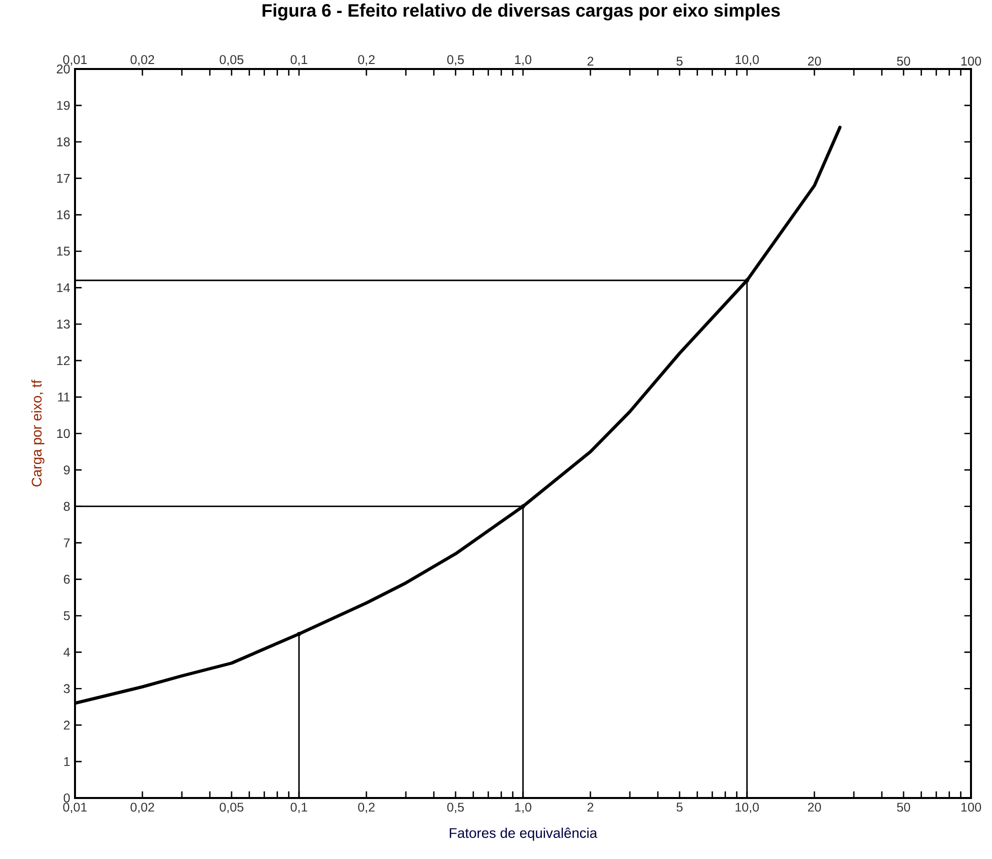 This screenshot has width=992, height=859. I want to click on x-tick-label: 0,1, so click(299, 60).